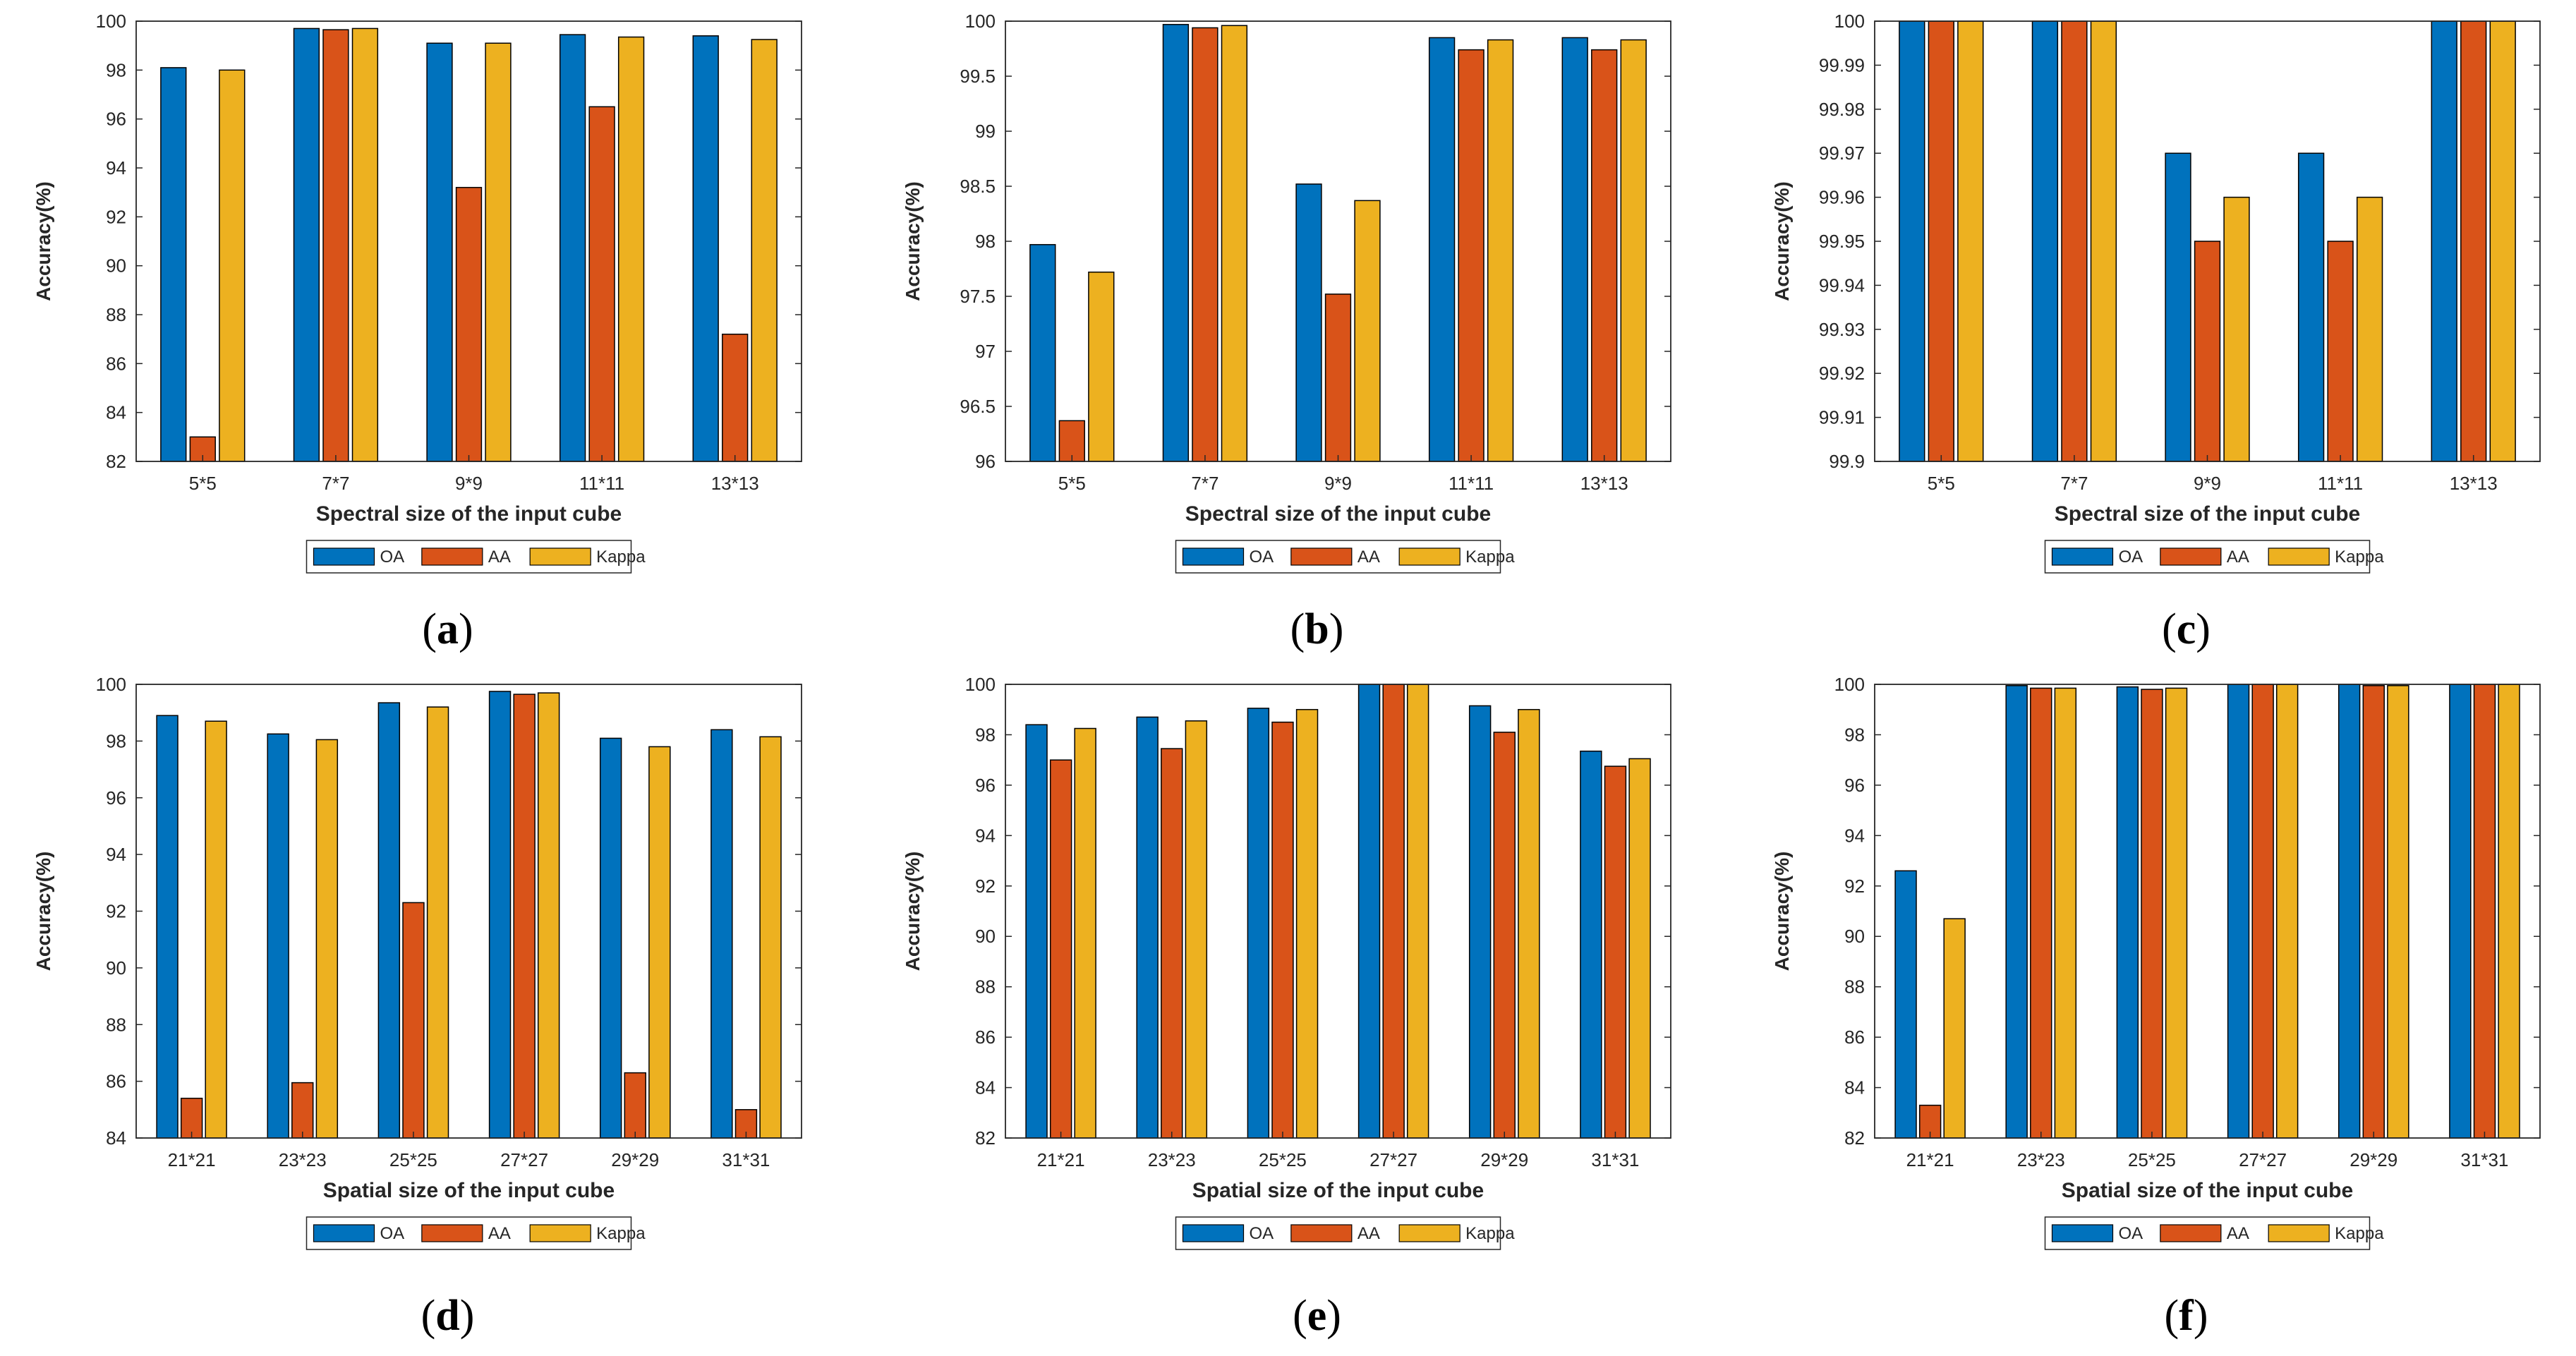  Describe the element at coordinates (1842, 329) in the screenshot. I see `y-tick-label: 99.93` at that location.